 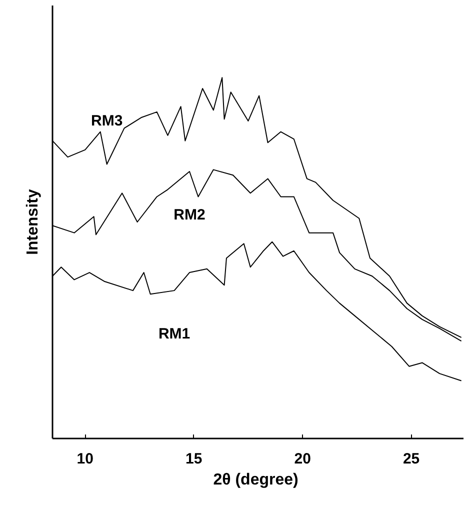 What do you see at coordinates (85, 459) in the screenshot?
I see `x-tick-label: 10` at bounding box center [85, 459].